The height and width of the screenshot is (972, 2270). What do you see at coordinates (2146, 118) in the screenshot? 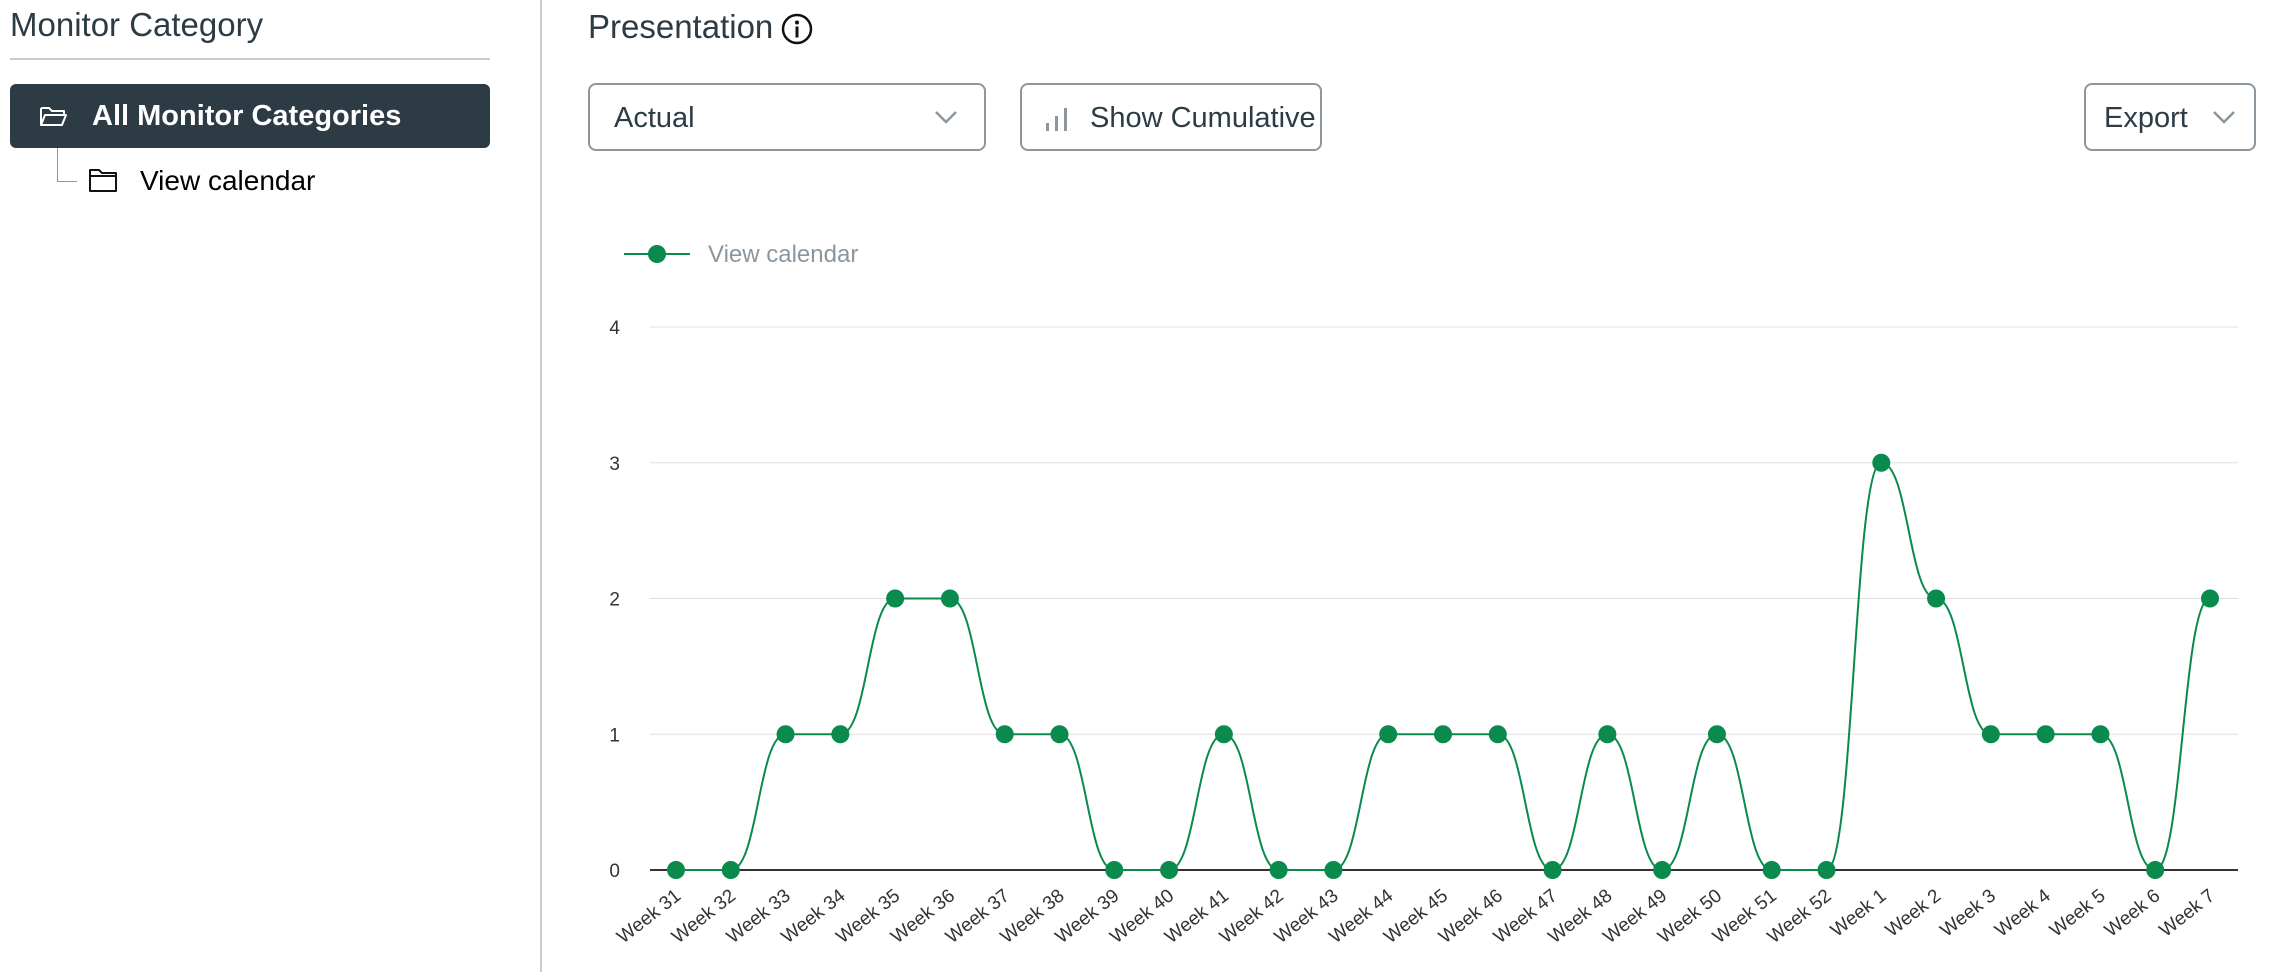
I see `export-label: Export` at bounding box center [2146, 118].